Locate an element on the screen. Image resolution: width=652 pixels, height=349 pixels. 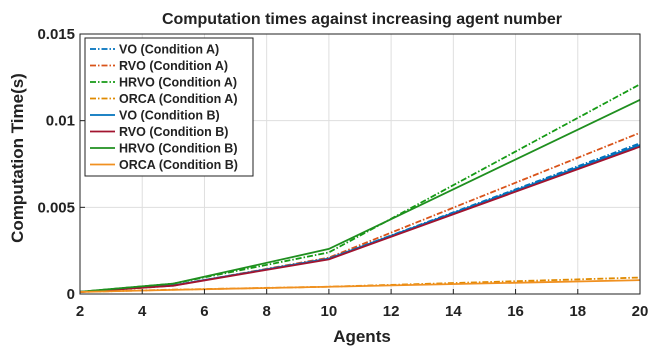
y-tick-label: 0.005 is located at coordinates (56, 207).